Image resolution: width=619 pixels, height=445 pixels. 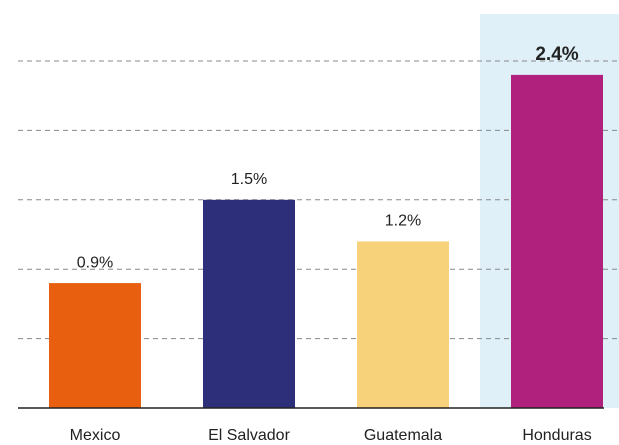 What do you see at coordinates (556, 54) in the screenshot?
I see `value-label: 2.4%` at bounding box center [556, 54].